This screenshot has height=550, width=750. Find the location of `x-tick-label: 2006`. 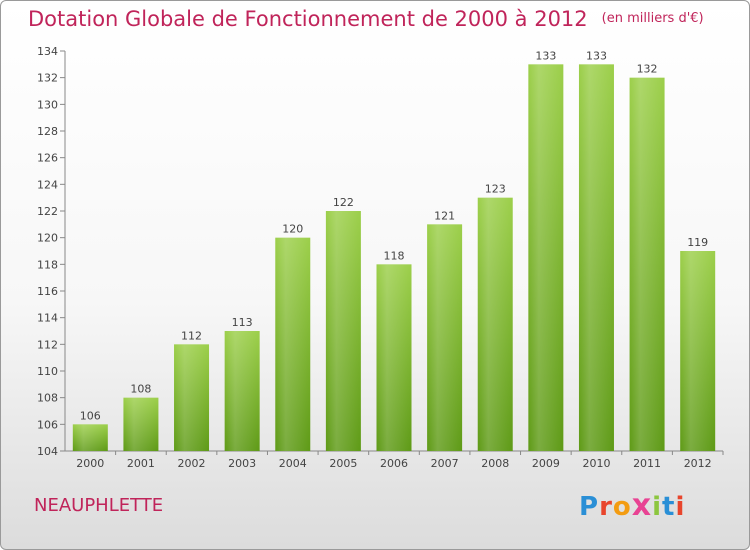

x-tick-label: 2006 is located at coordinates (394, 463).